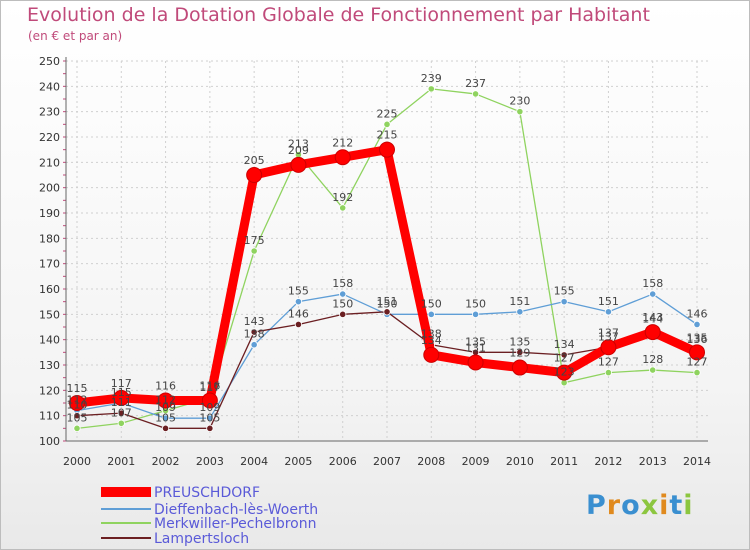 Image resolution: width=750 pixels, height=550 pixels. I want to click on data-label: 237, so click(475, 83).